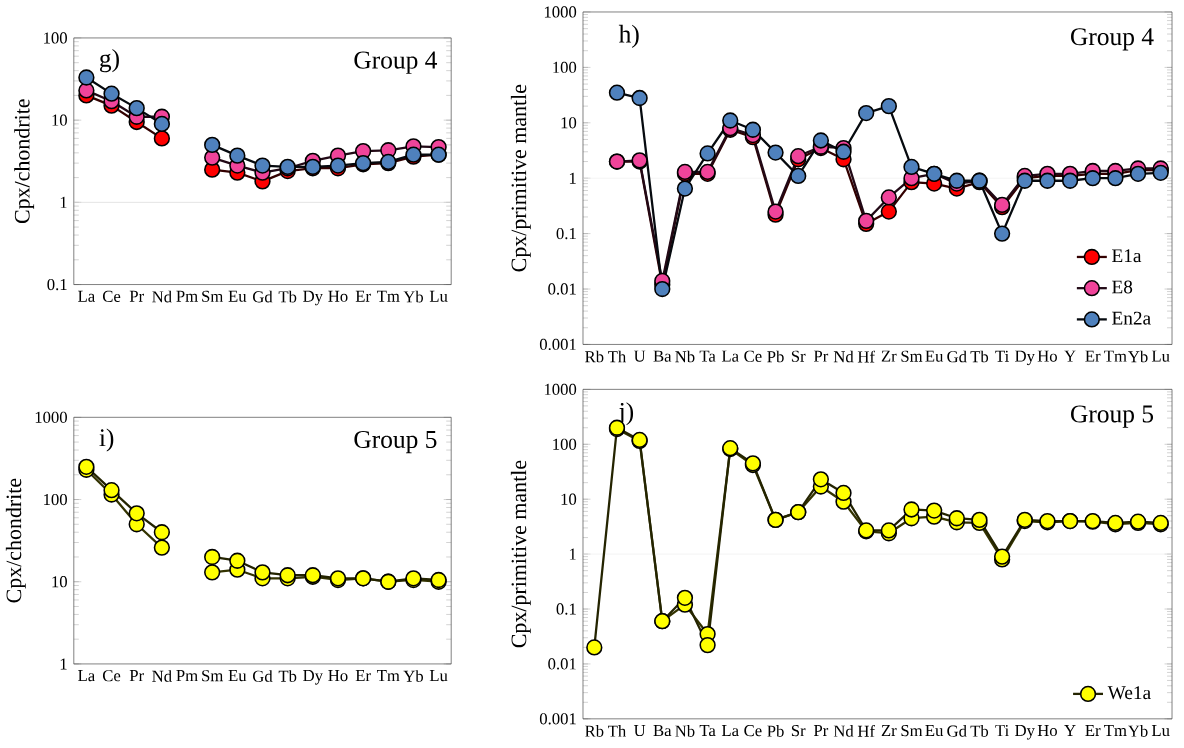 This screenshot has width=1184, height=748. Describe the element at coordinates (1112, 416) in the screenshot. I see `text: Group 5` at that location.